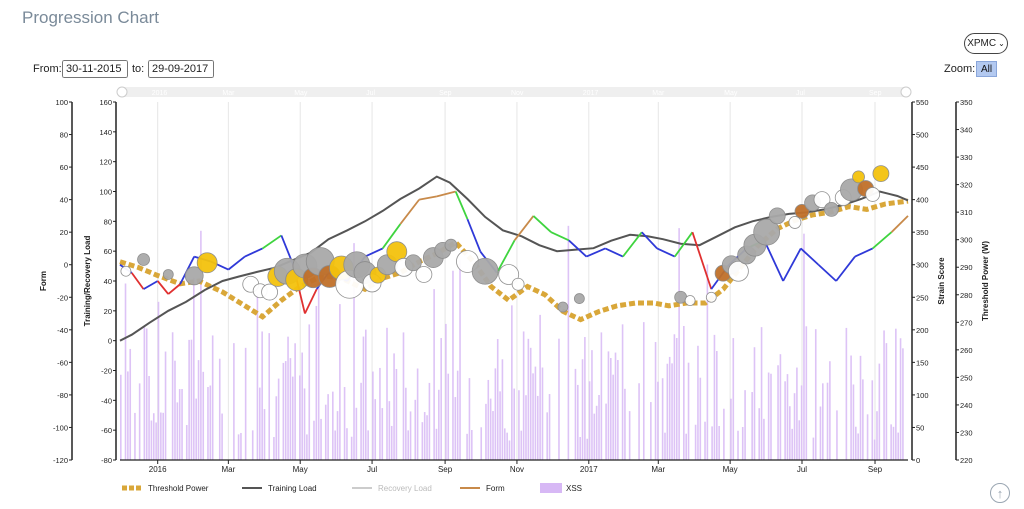 The image size is (1024, 509). What do you see at coordinates (514, 92) in the screenshot?
I see `navigator-track` at bounding box center [514, 92].